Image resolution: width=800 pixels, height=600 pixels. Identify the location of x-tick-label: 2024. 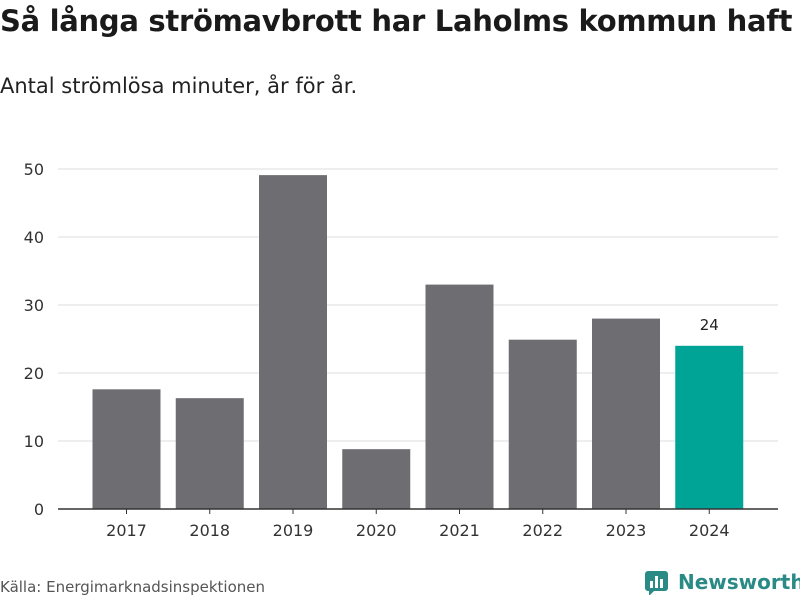
(709, 530).